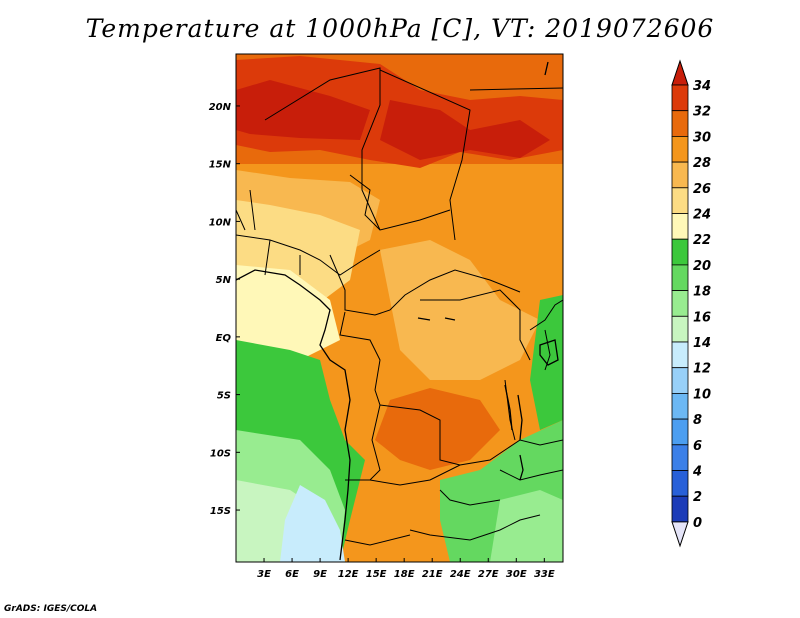 This screenshot has width=800, height=618. I want to click on colorbar-lower-extension, so click(680, 534).